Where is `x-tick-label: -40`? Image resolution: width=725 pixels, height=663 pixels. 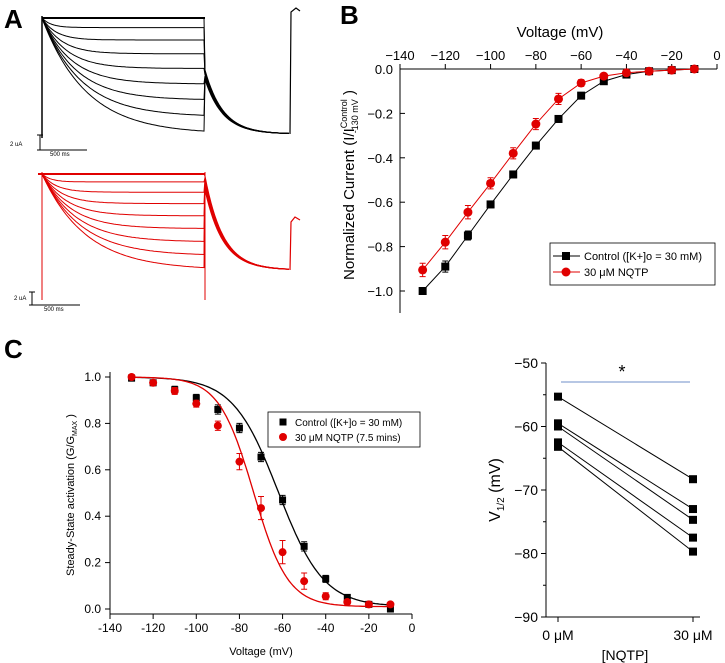
x-tick-label: -40 is located at coordinates (326, 628).